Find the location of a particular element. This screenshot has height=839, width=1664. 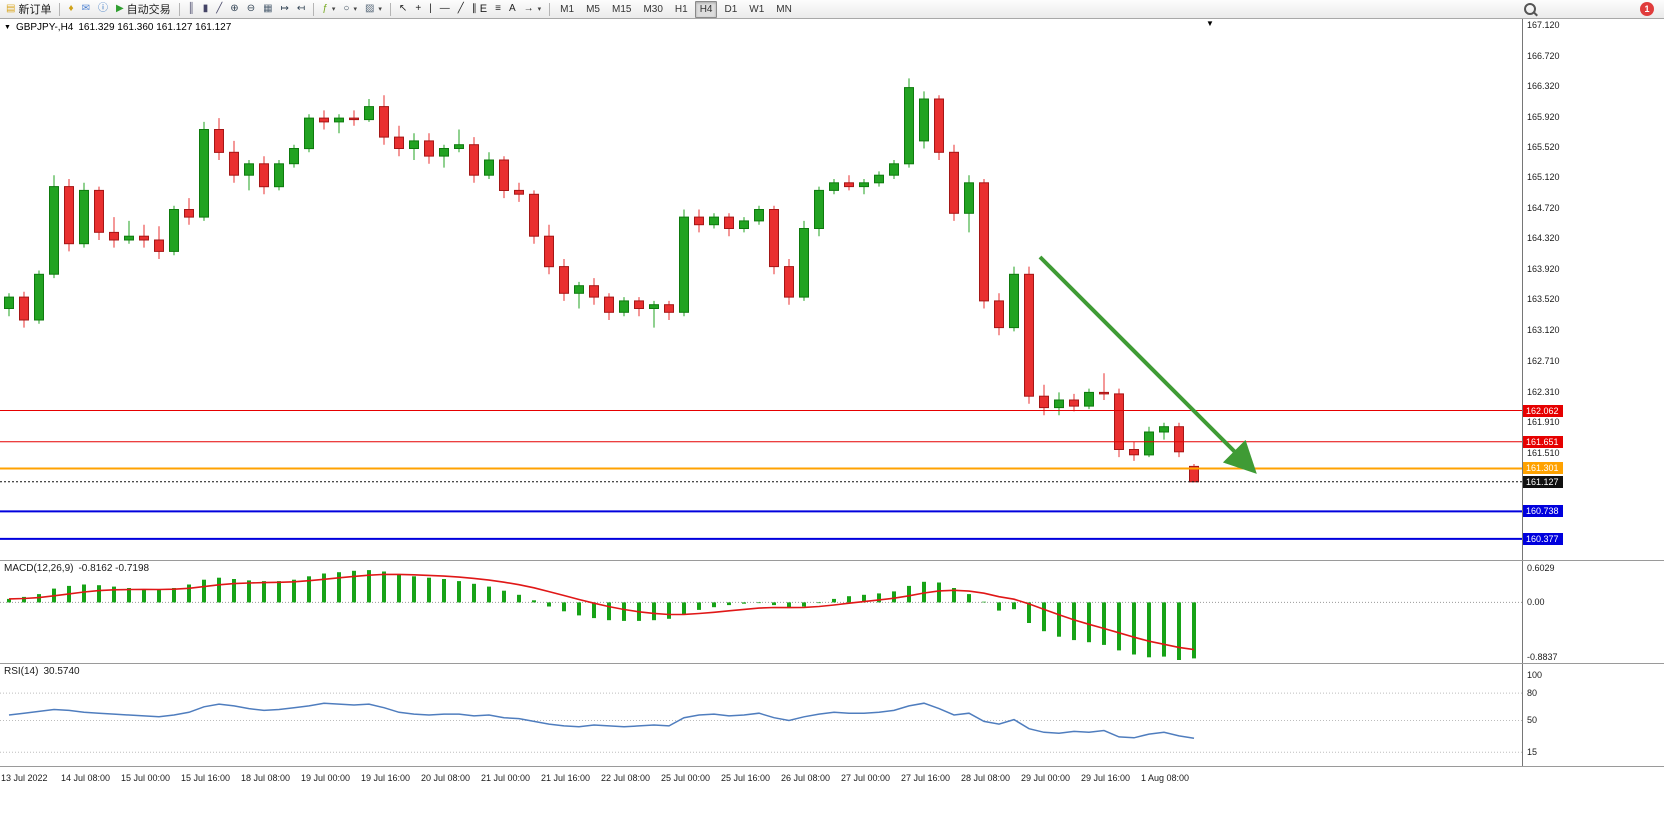

vertical-line-tool-button: | is located at coordinates (430, 9).